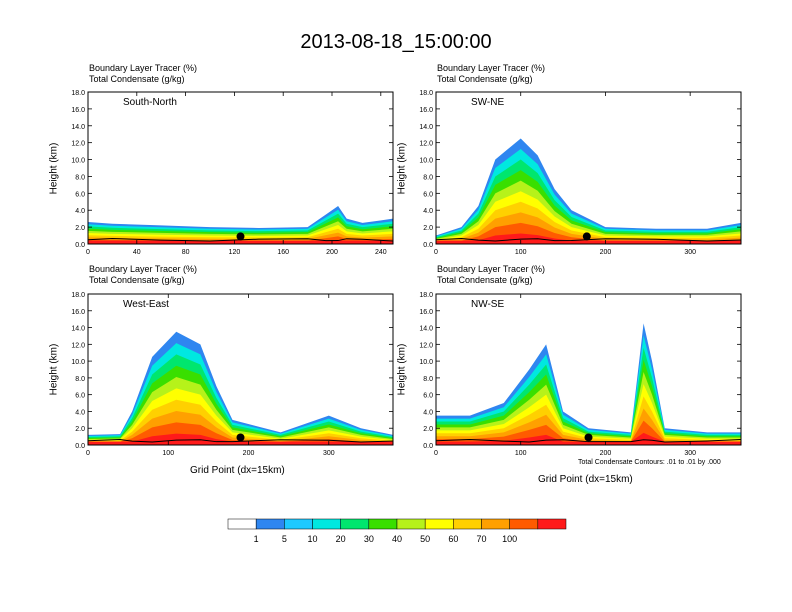 This screenshot has width=792, height=612. I want to click on panel-title: NW-SE, so click(487, 304).